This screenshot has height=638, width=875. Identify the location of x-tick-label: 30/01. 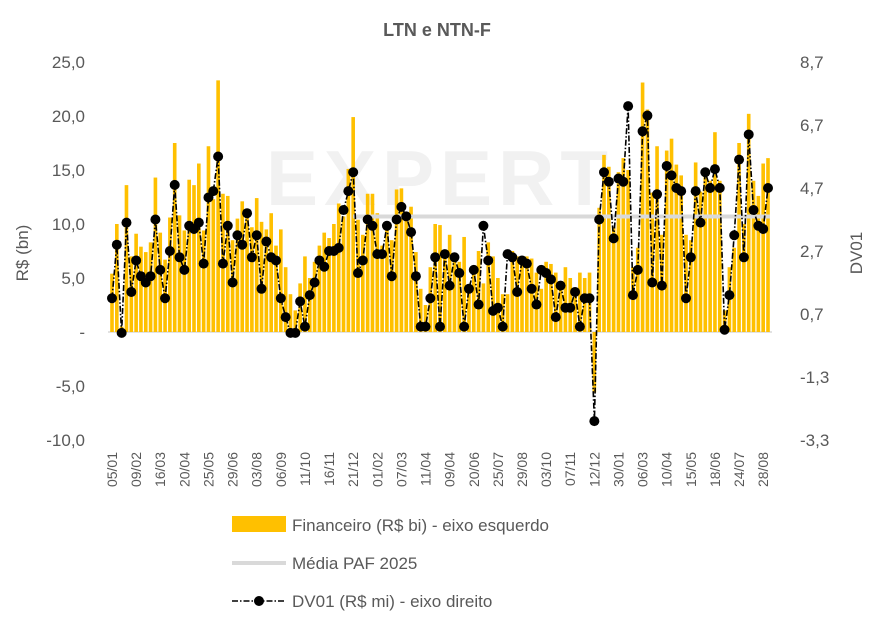
(618, 469).